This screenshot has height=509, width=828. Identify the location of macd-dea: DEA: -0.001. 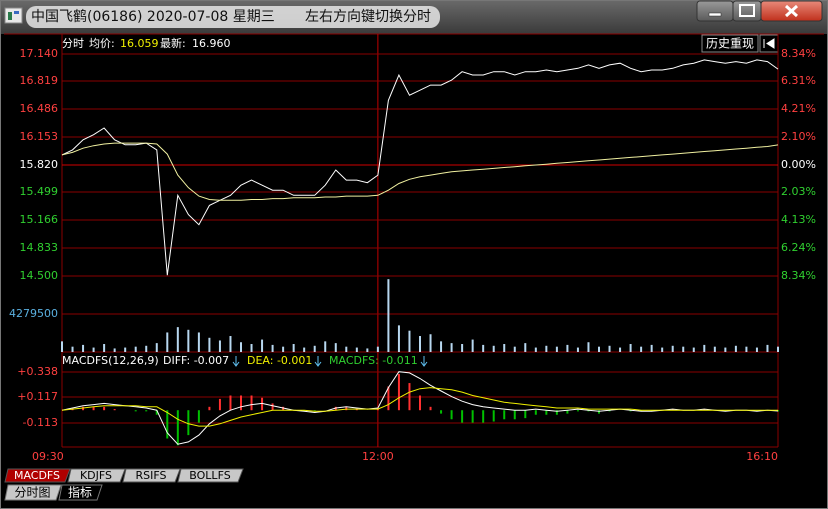
(279, 360).